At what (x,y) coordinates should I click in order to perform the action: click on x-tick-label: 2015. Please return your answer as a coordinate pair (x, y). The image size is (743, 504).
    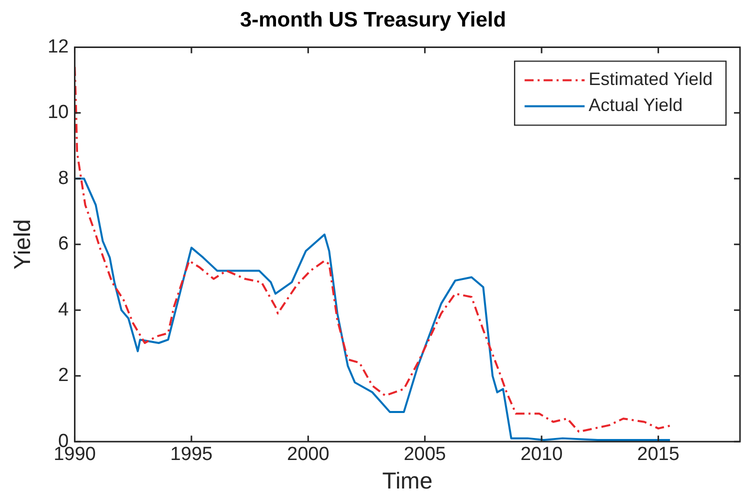
    Looking at the image, I should click on (658, 455).